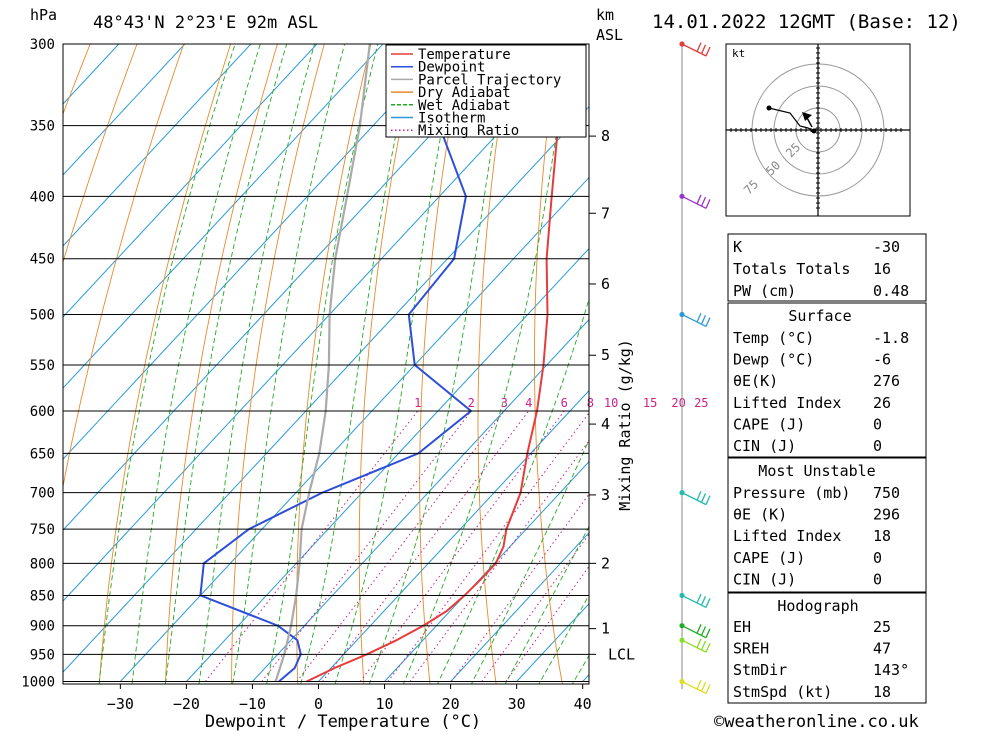 This screenshot has height=737, width=1000. Describe the element at coordinates (605, 495) in the screenshot. I see `height-tick-3: 3` at that location.